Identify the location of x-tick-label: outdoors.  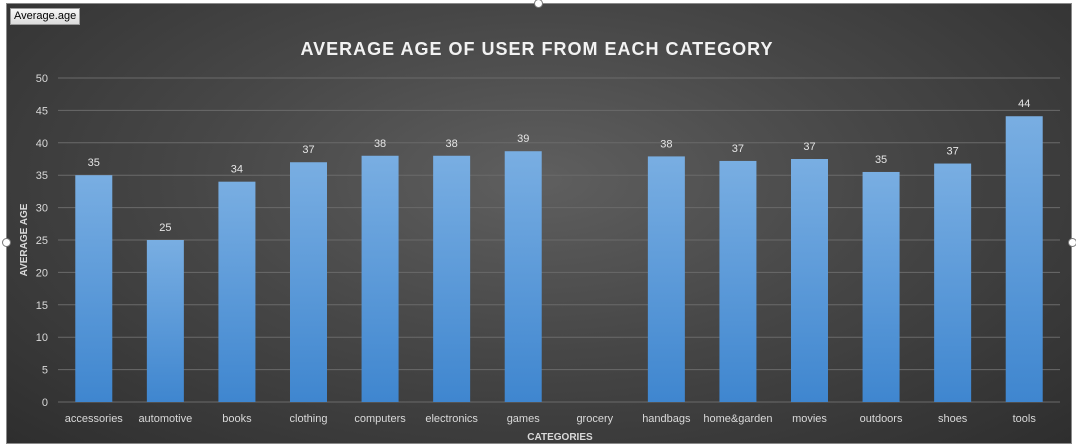
(881, 419).